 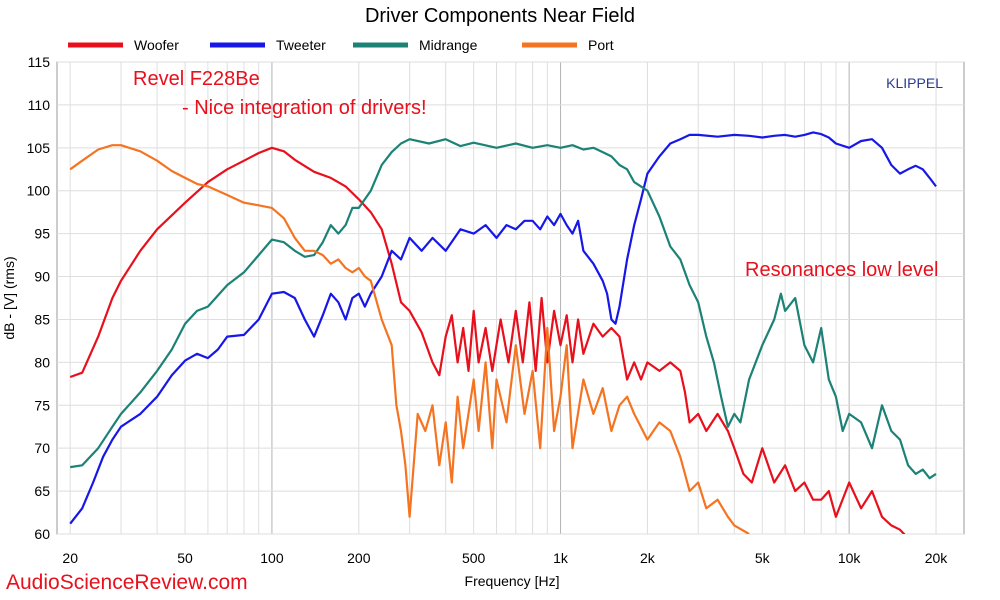 What do you see at coordinates (42, 234) in the screenshot?
I see `y-tick-label: 95` at bounding box center [42, 234].